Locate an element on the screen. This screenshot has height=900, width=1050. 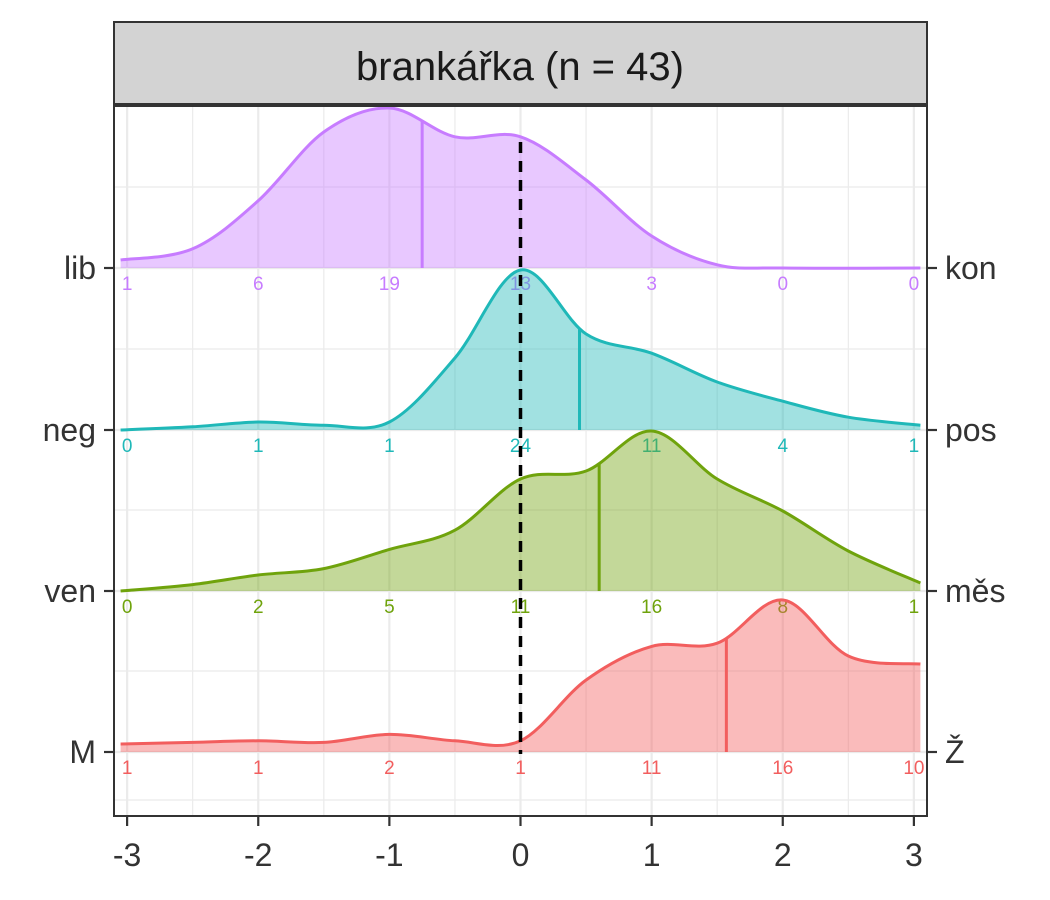
x-tick-label: -3 is located at coordinates (127, 855).